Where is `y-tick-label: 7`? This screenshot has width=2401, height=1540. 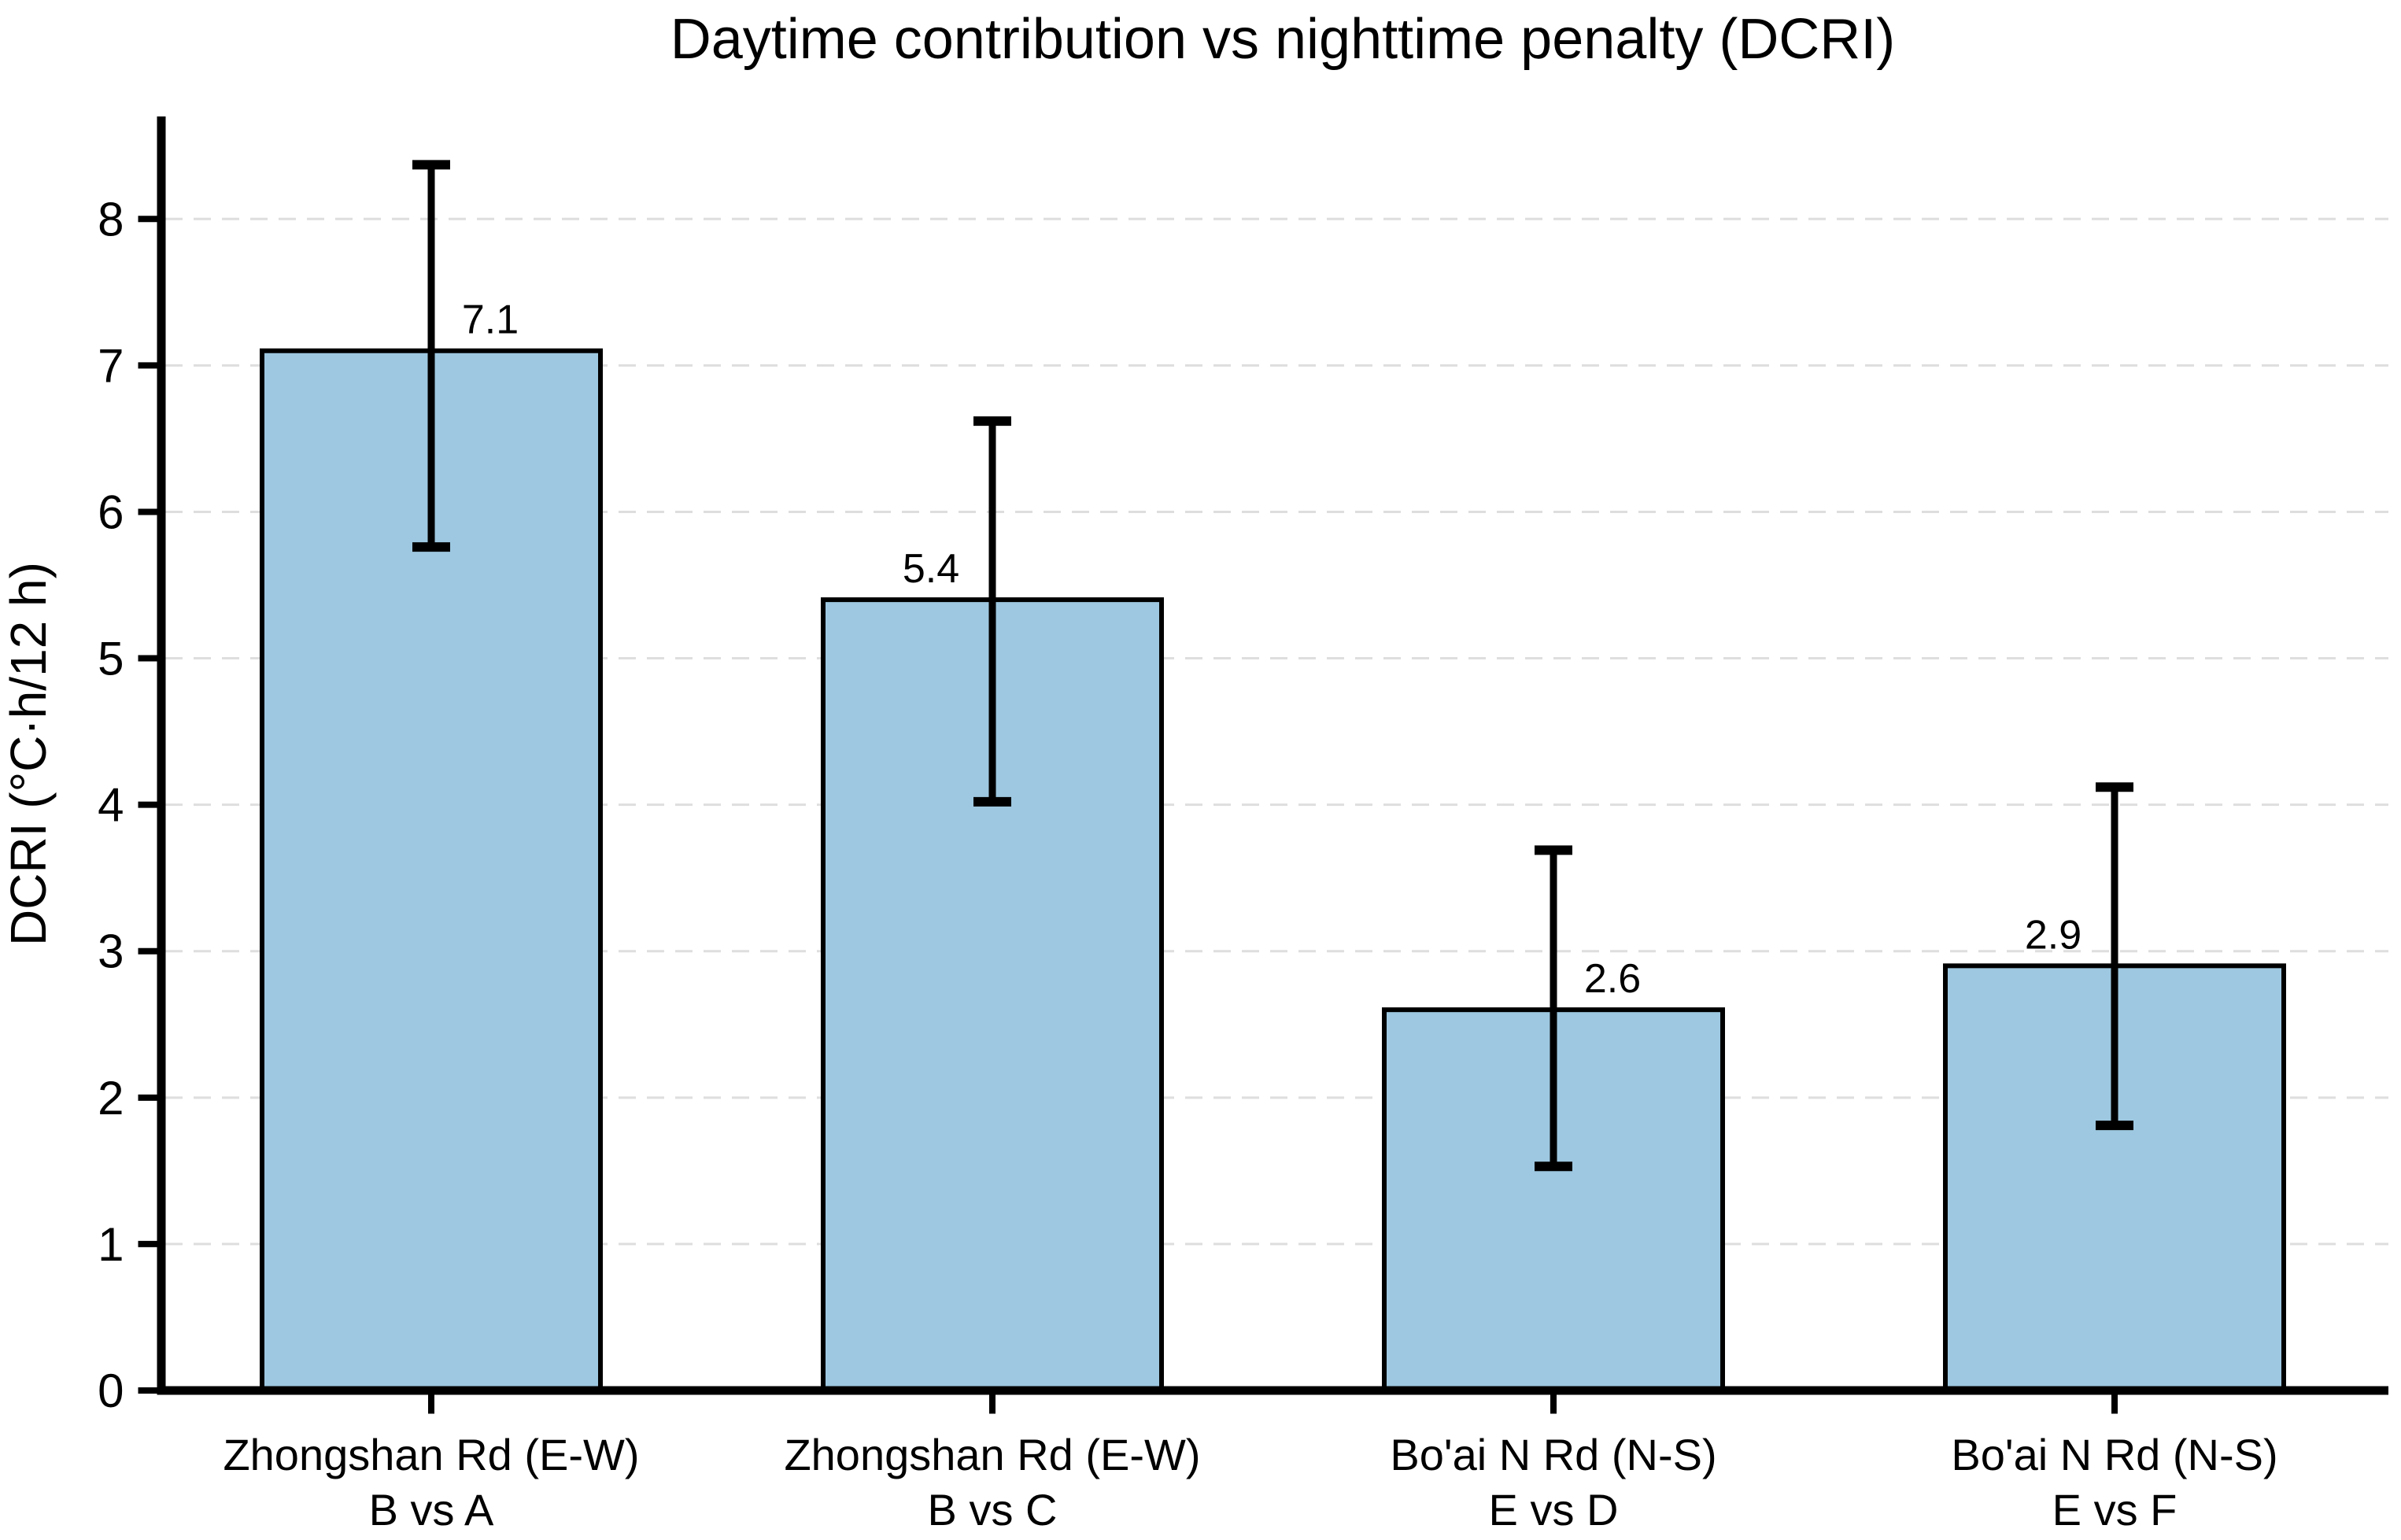
y-tick-label: 7 is located at coordinates (111, 365).